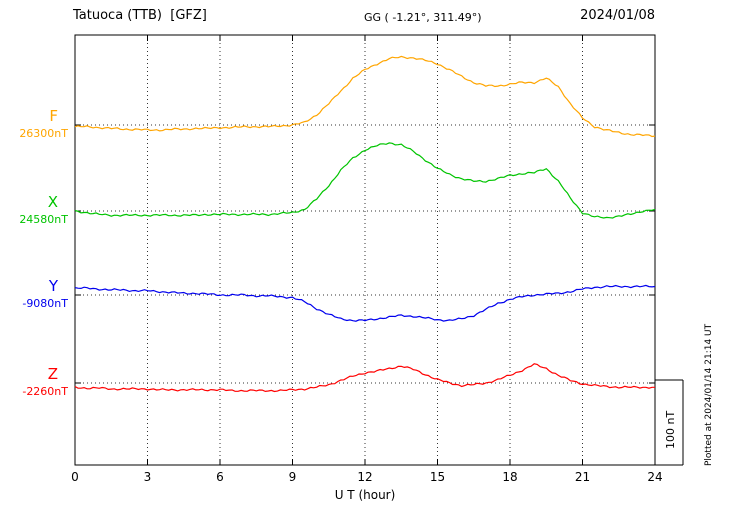 This screenshot has width=730, height=520. What do you see at coordinates (617, 15) in the screenshot?
I see `plot-date: 2024/01/08` at bounding box center [617, 15].